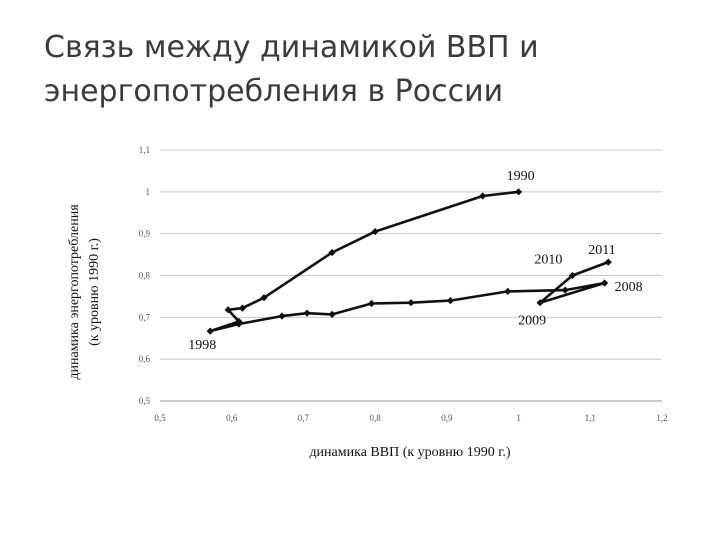 The image size is (720, 540). I want to click on y-tick-label: 1,1, so click(144, 150).